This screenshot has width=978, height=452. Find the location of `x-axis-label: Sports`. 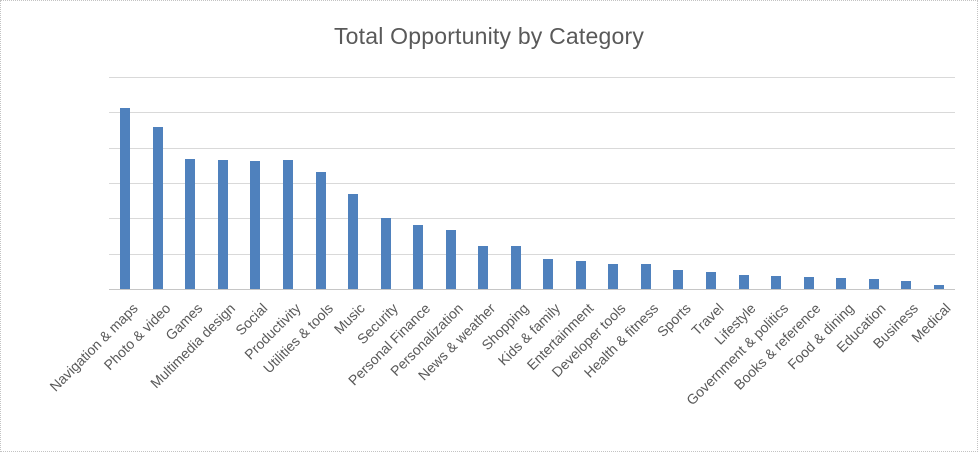

x-axis-label: Sports is located at coordinates (673, 320).